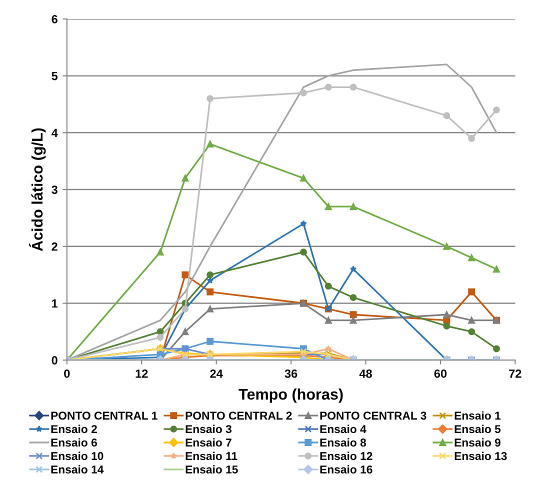 This screenshot has height=486, width=544. I want to click on x-tick-label: 48, so click(365, 373).